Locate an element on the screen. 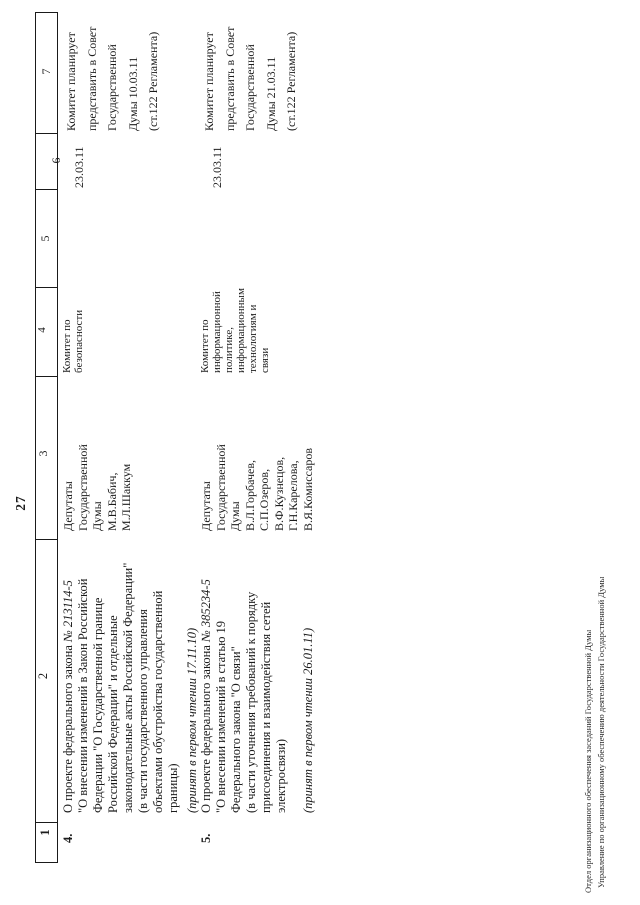 This screenshot has height=905, width=640. header-cell-2: 2 is located at coordinates (46, 680).